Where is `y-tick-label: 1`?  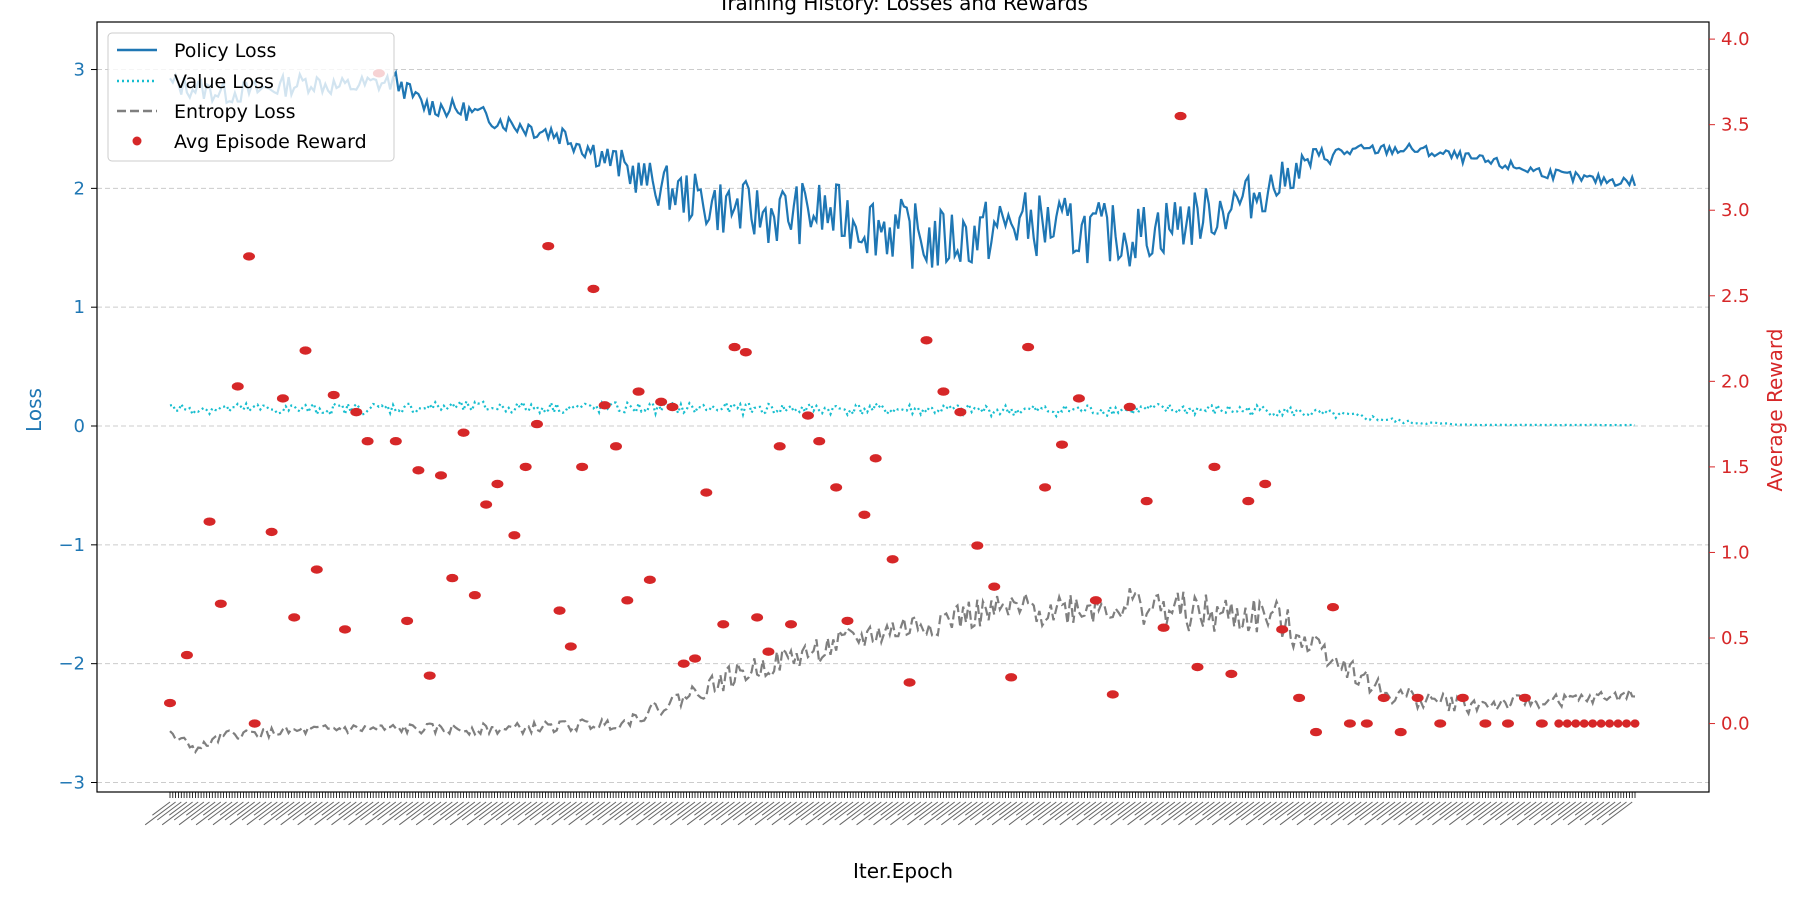
y-tick-label: 1 is located at coordinates (79, 307).